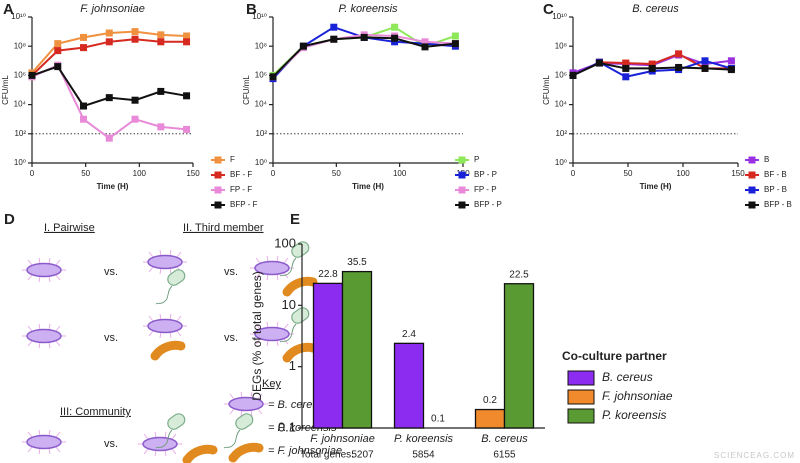 Image resolution: width=800 pixels, height=463 pixels. I want to click on value-label: 22.8, so click(328, 274).